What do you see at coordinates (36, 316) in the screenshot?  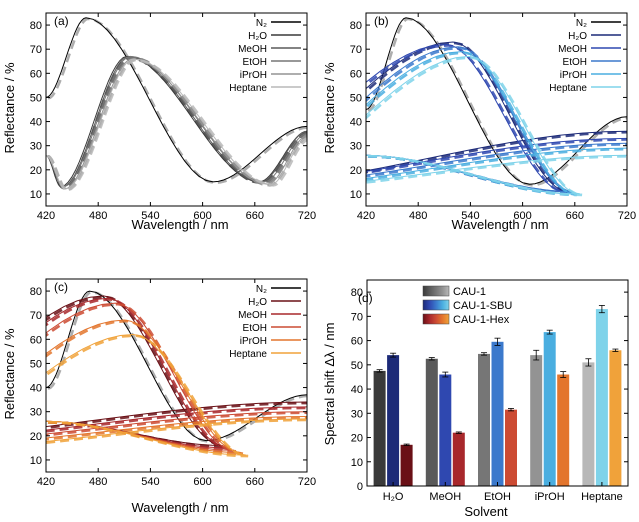 I see `panel-c-ytick-label: 70` at bounding box center [36, 316].